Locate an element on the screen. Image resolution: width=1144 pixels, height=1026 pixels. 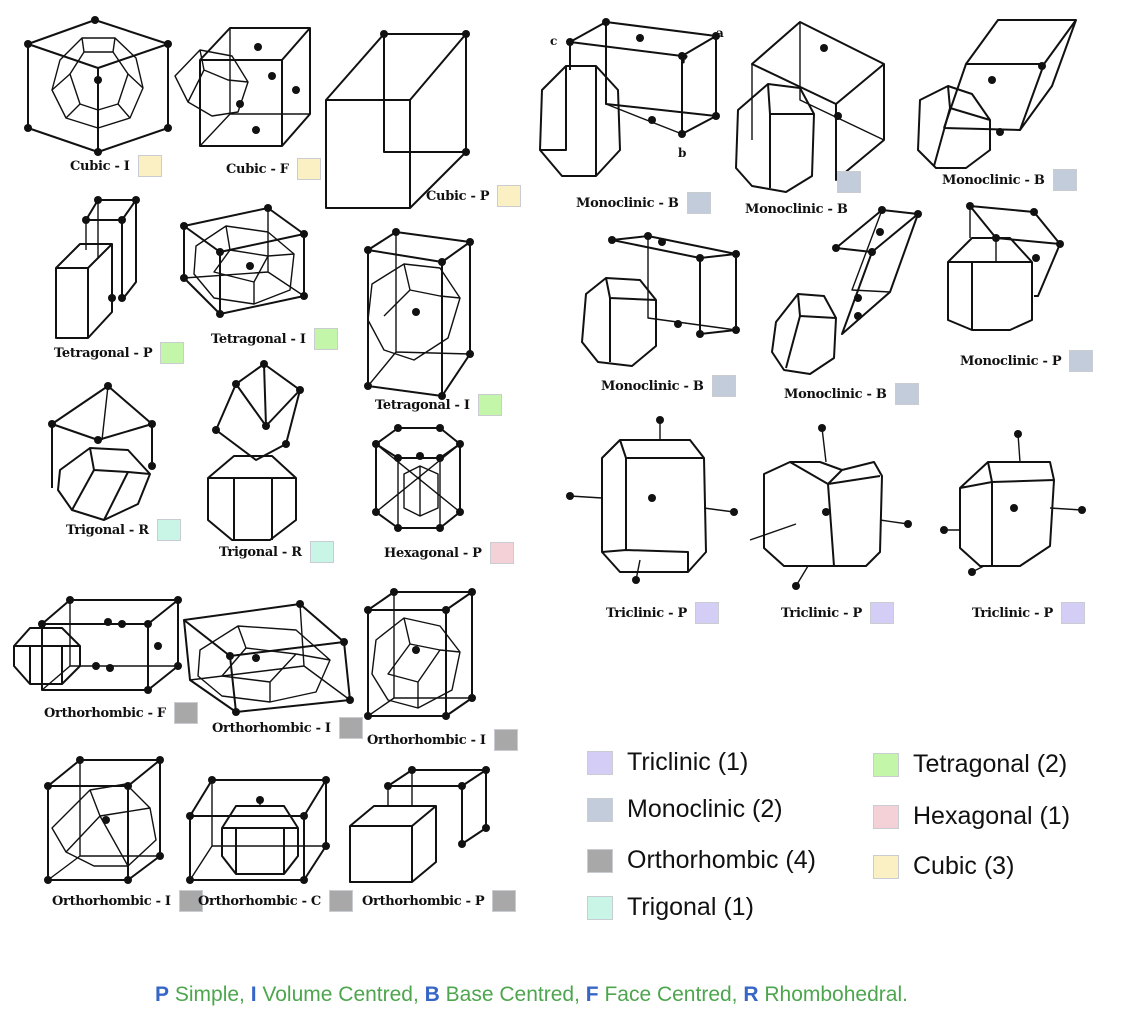
caption-monoclinic-b5: Monoclinic - B is located at coordinates (851, 394).